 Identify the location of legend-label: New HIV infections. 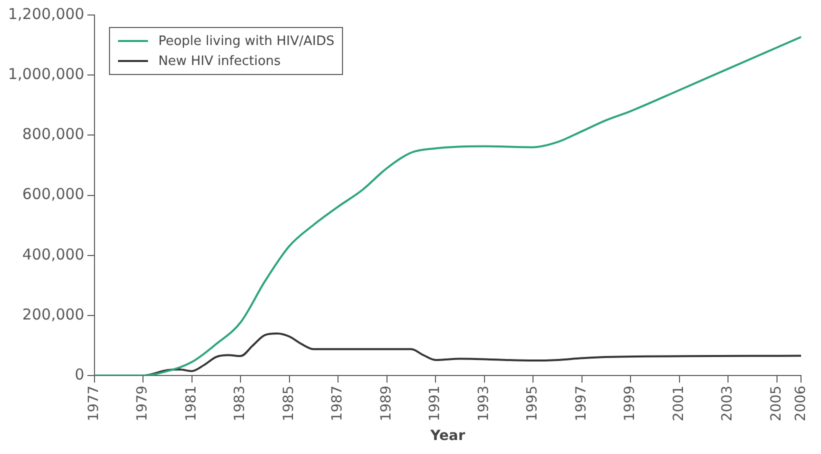
(219, 61).